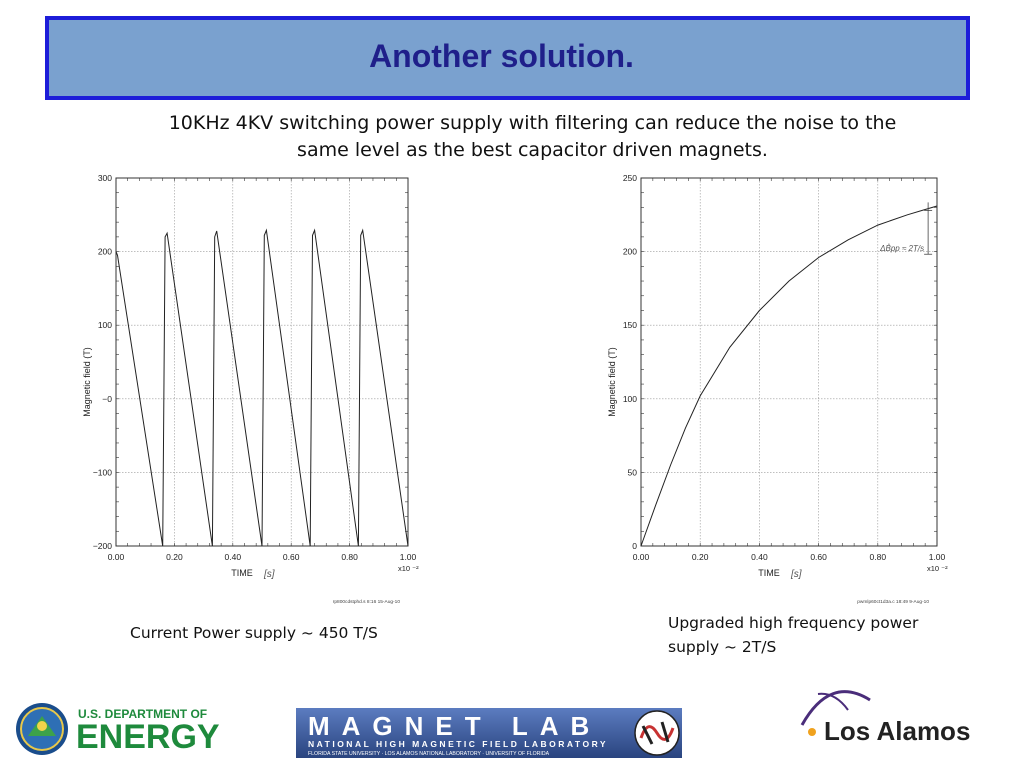 The width and height of the screenshot is (1024, 768). I want to click on los-alamos-orbit-icon, so click(835, 713).